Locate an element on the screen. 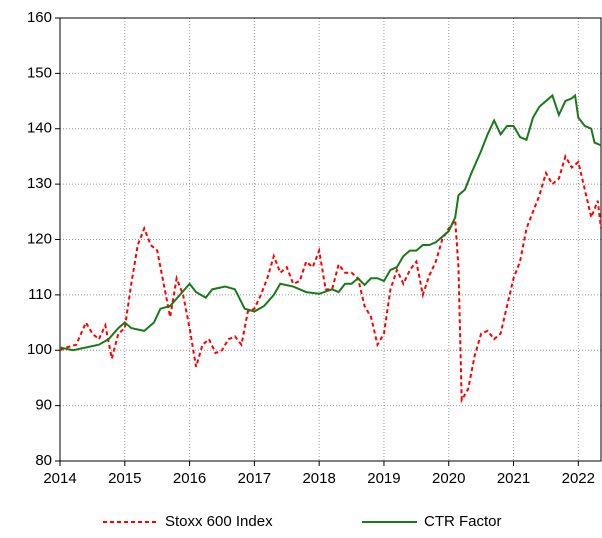 The image size is (602, 538). y-tick-label: 120 is located at coordinates (39, 238).